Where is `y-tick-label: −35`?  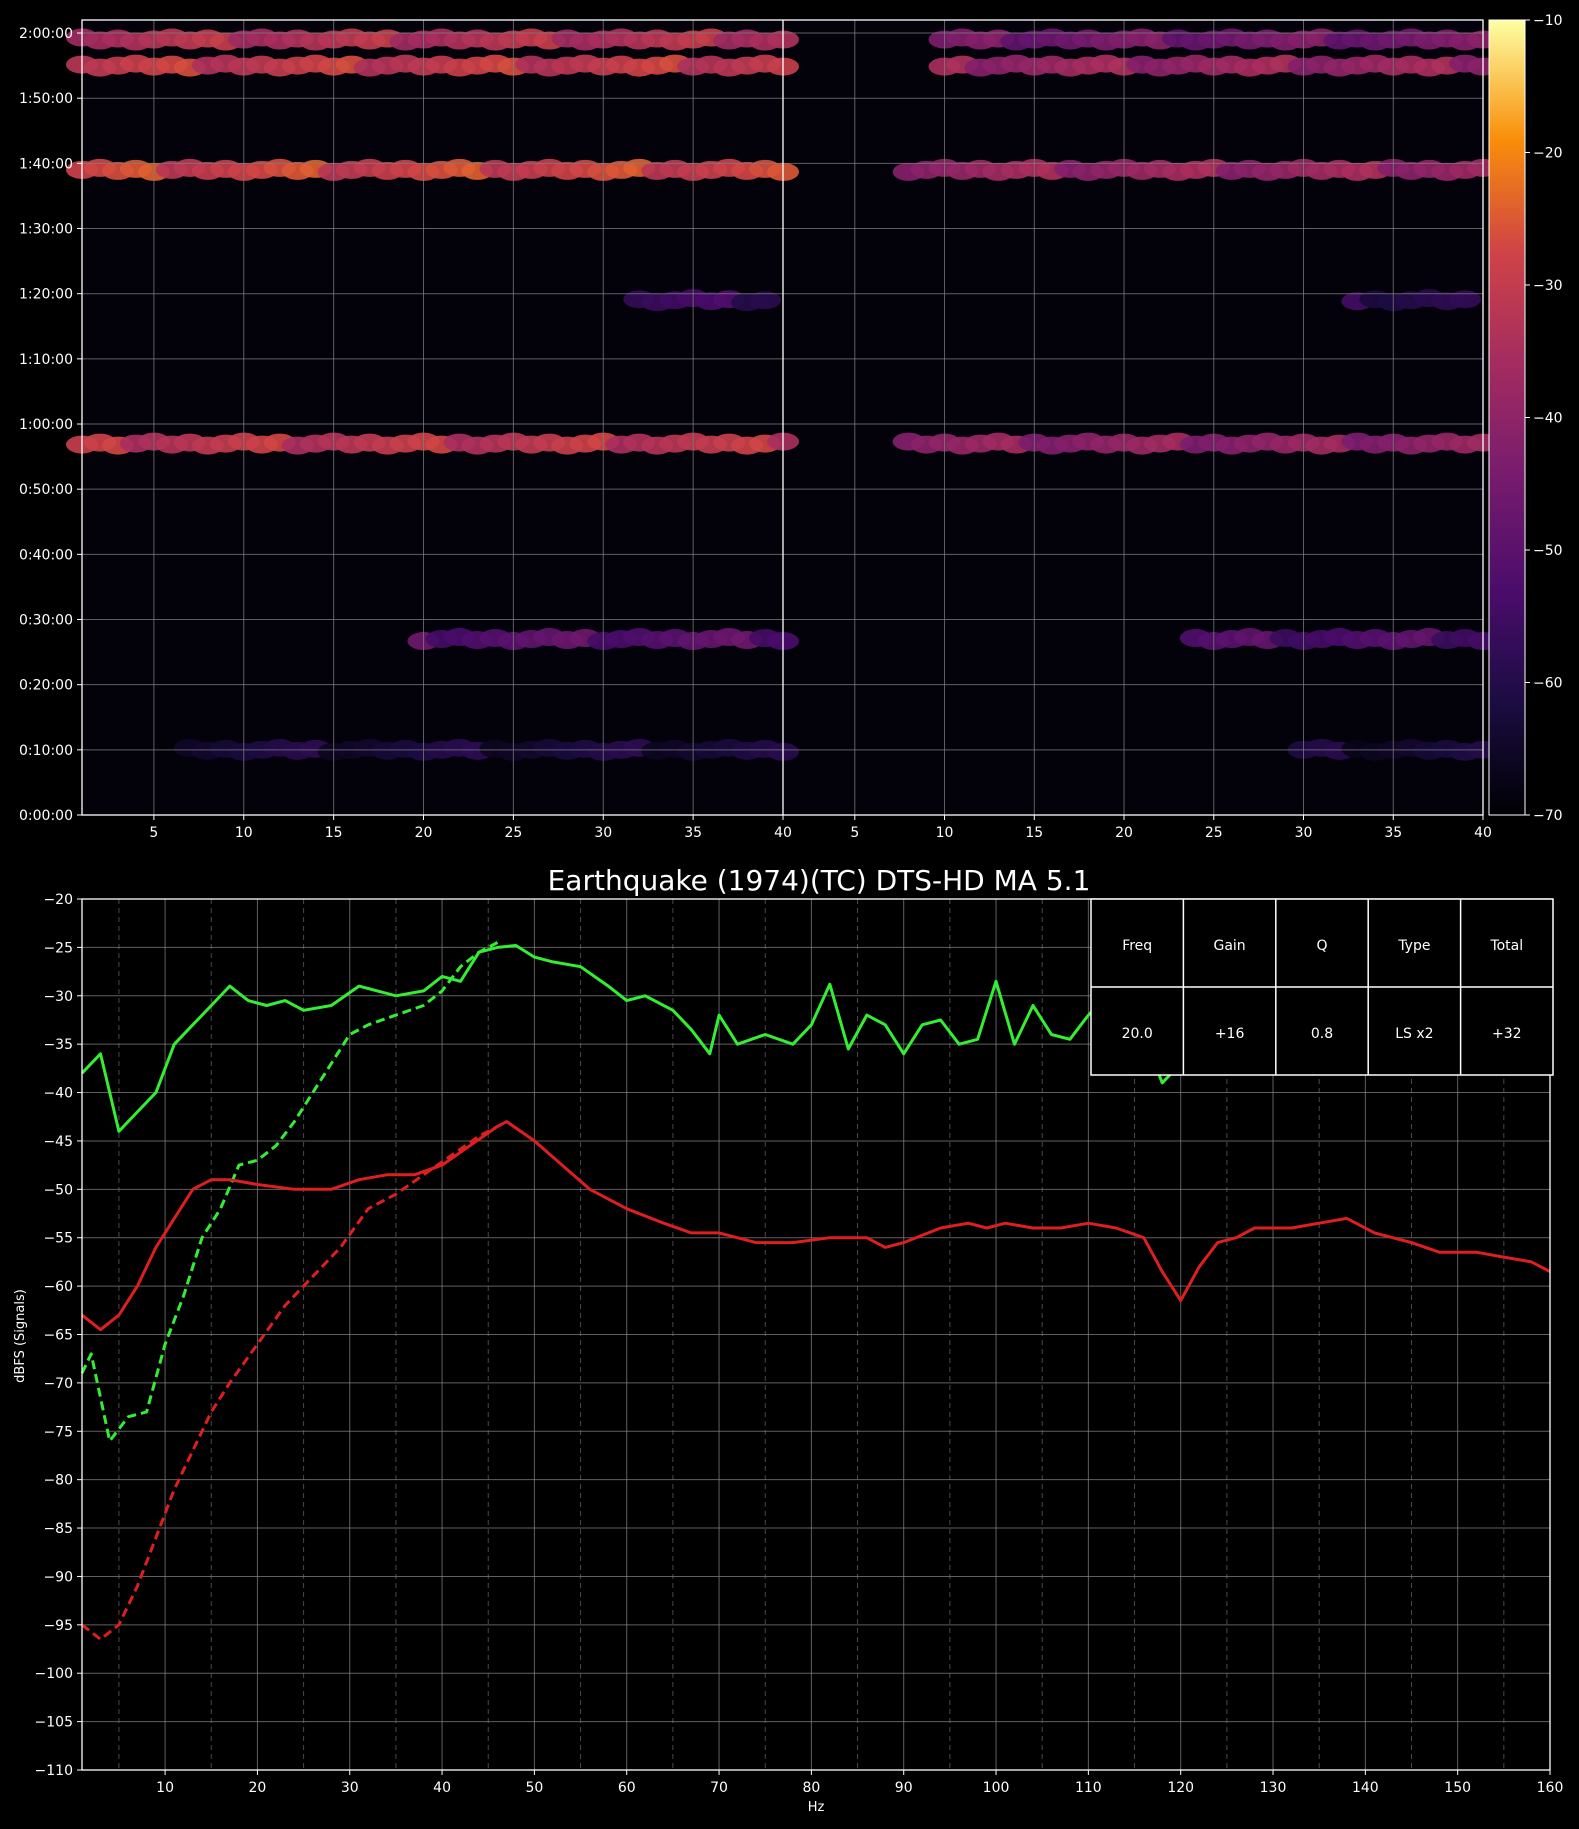
y-tick-label: −35 is located at coordinates (58, 1045).